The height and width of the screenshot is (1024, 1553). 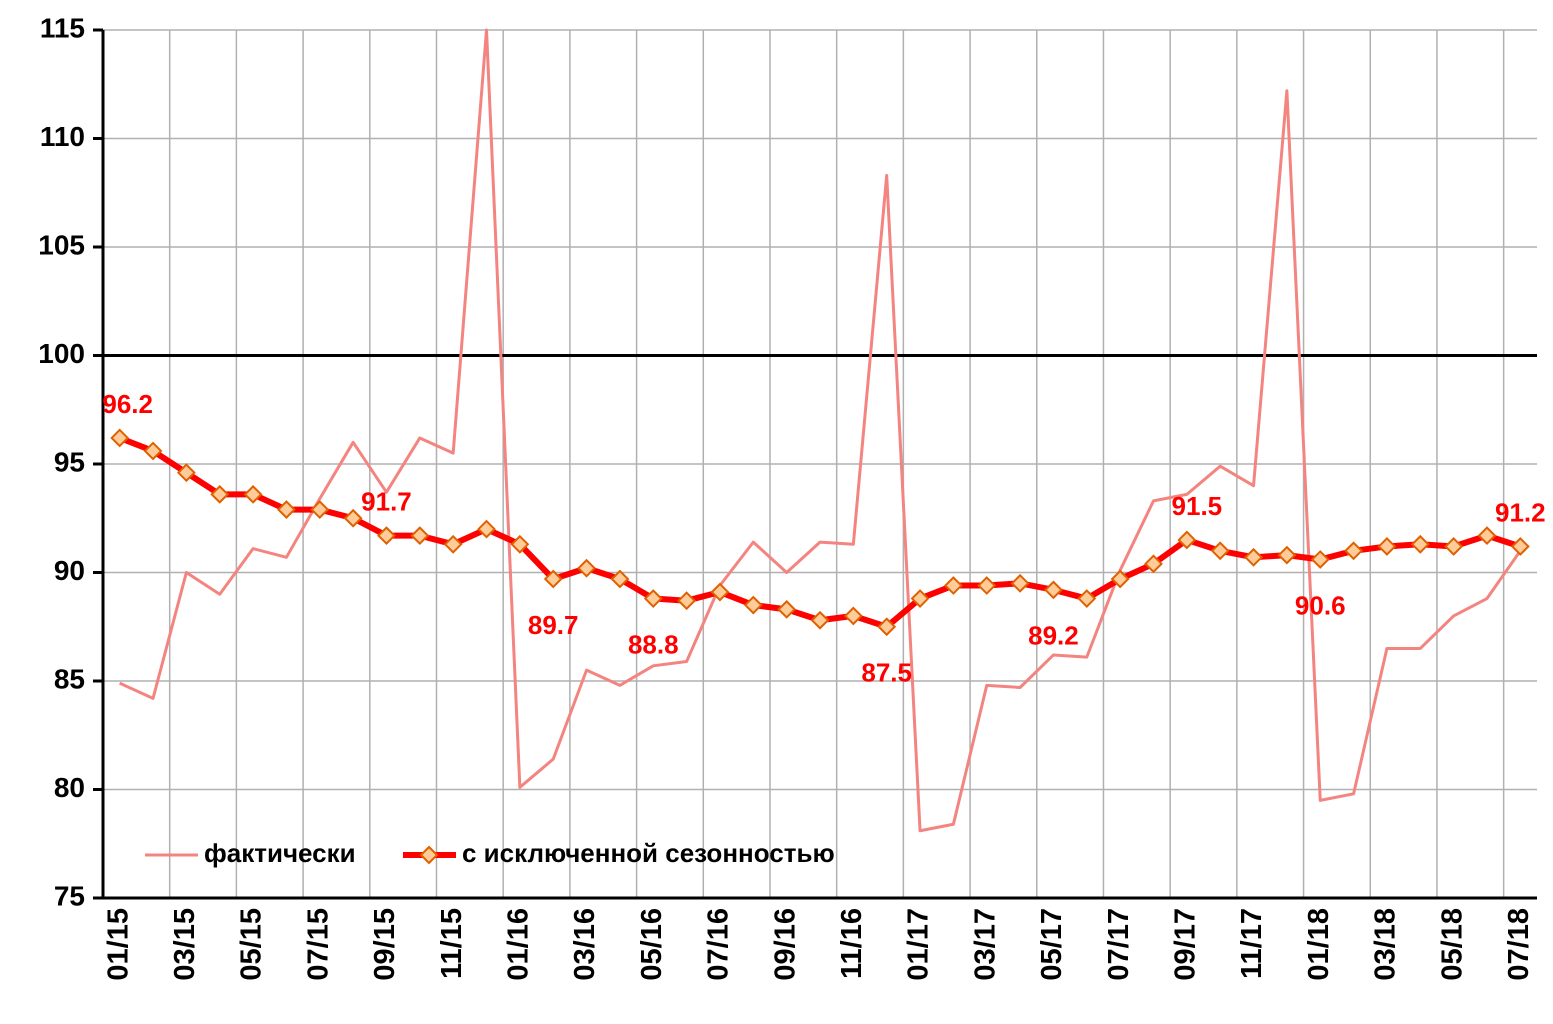 I want to click on data-label: 87.5, so click(x=886, y=673).